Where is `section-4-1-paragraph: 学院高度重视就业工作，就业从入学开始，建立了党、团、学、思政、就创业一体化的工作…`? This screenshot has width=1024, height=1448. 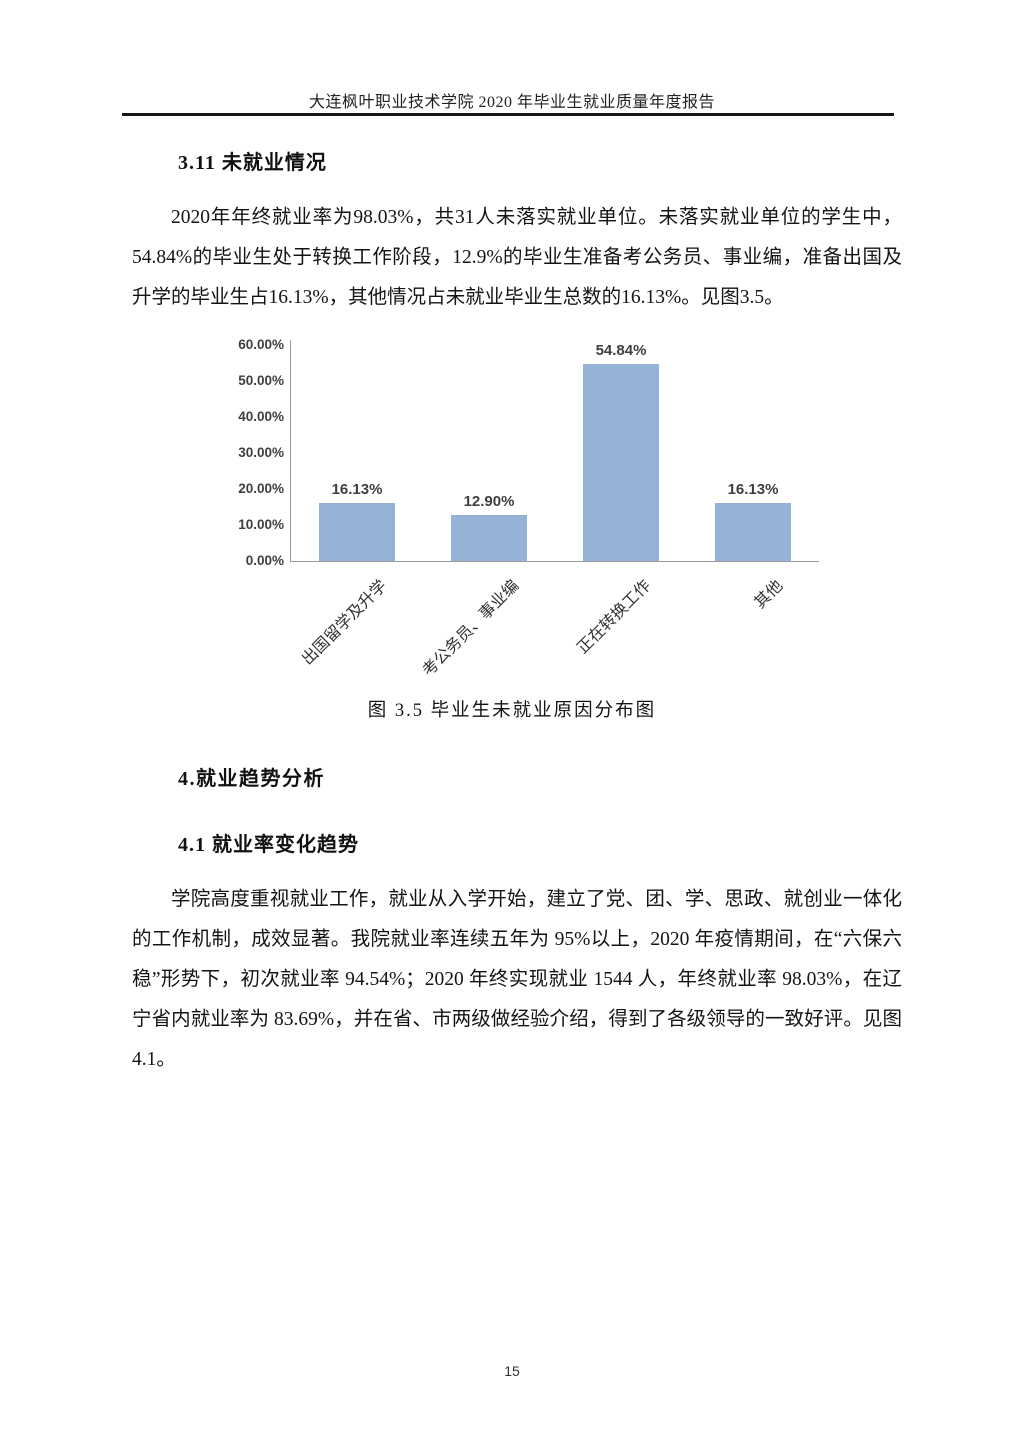 section-4-1-paragraph: 学院高度重视就业工作，就业从入学开始，建立了党、团、学、思政、就创业一体化的工作… is located at coordinates (517, 979).